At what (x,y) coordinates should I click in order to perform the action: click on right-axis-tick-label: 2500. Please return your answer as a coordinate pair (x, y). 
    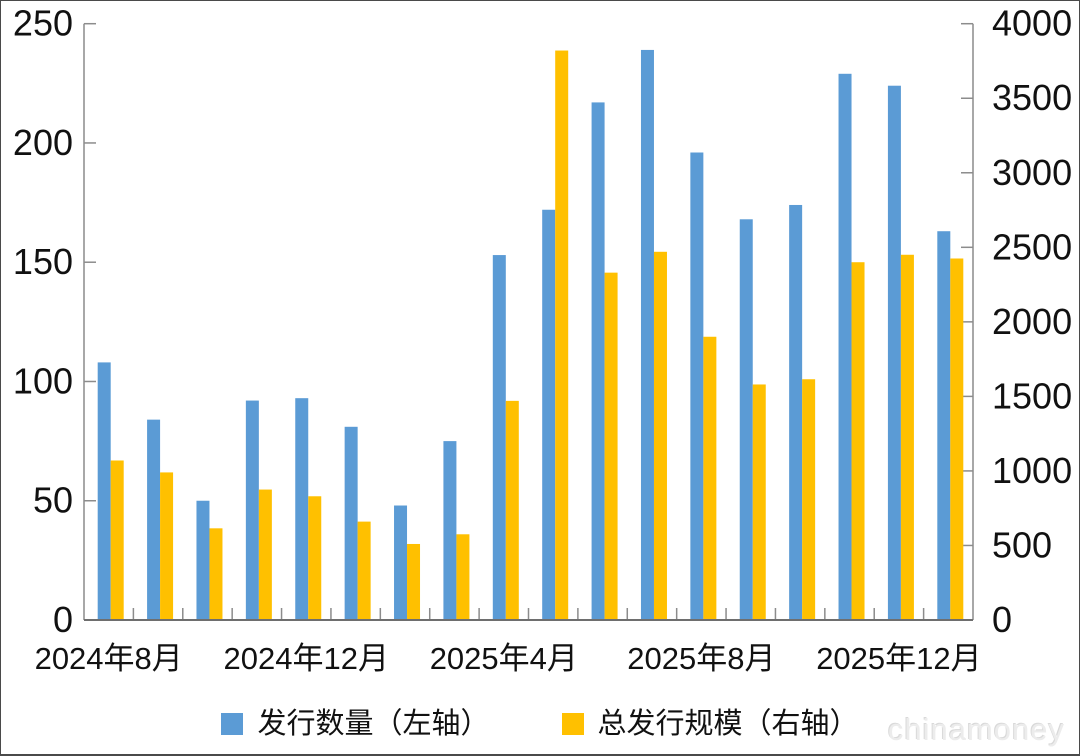
    Looking at the image, I should click on (1032, 246).